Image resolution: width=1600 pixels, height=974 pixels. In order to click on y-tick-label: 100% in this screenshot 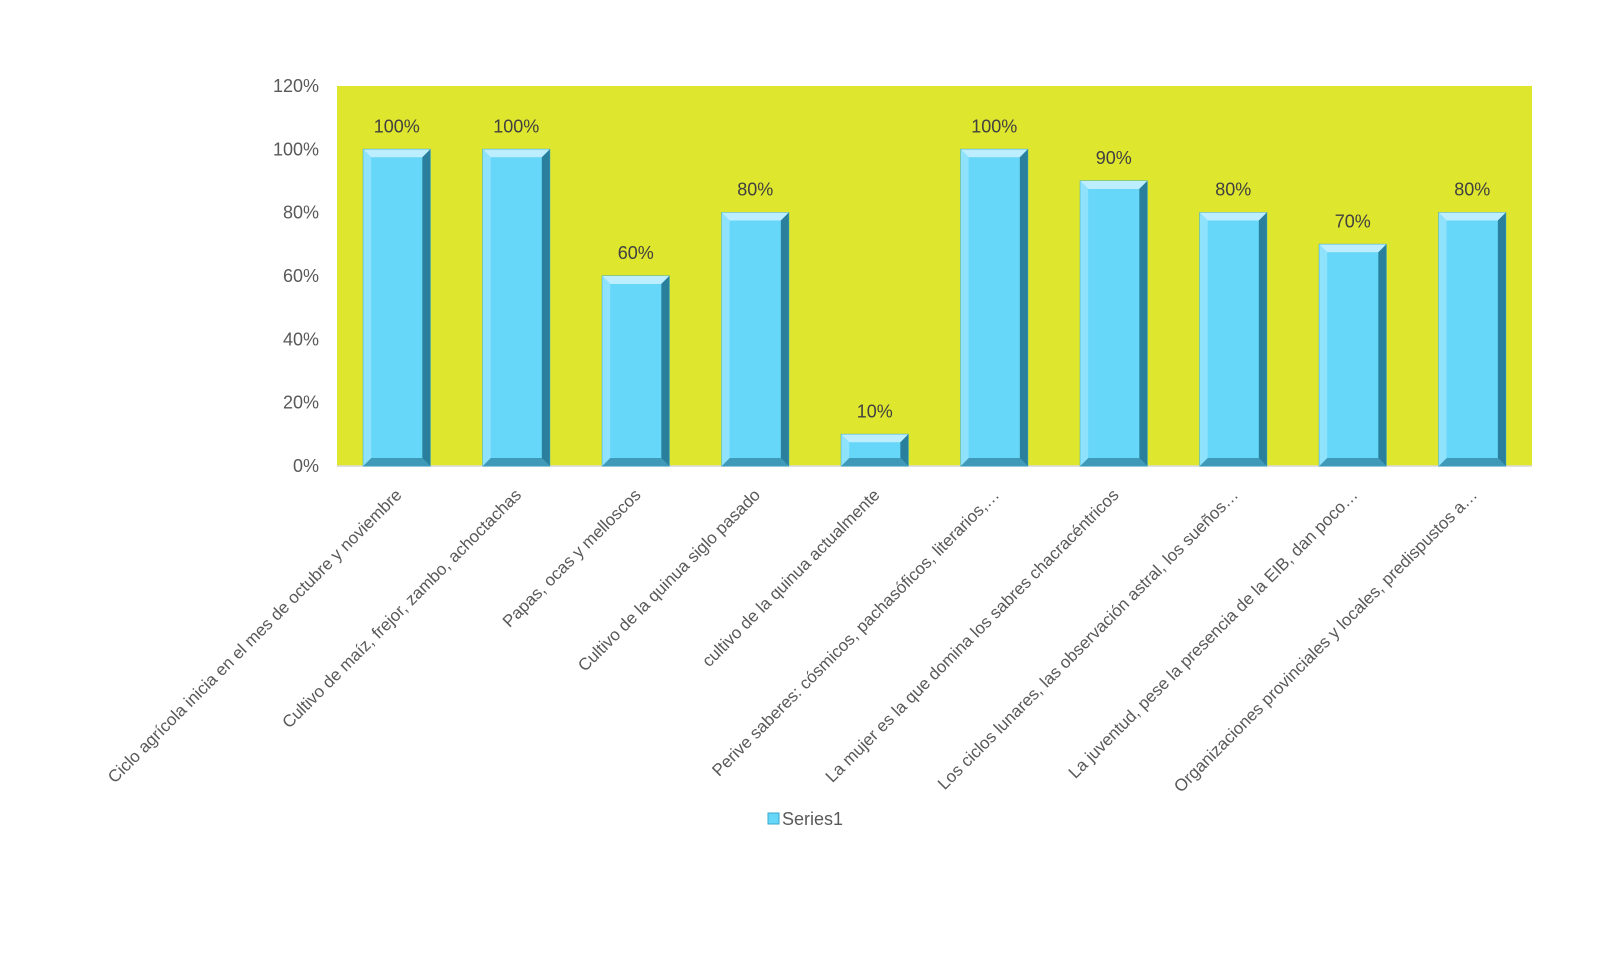, I will do `click(296, 149)`.